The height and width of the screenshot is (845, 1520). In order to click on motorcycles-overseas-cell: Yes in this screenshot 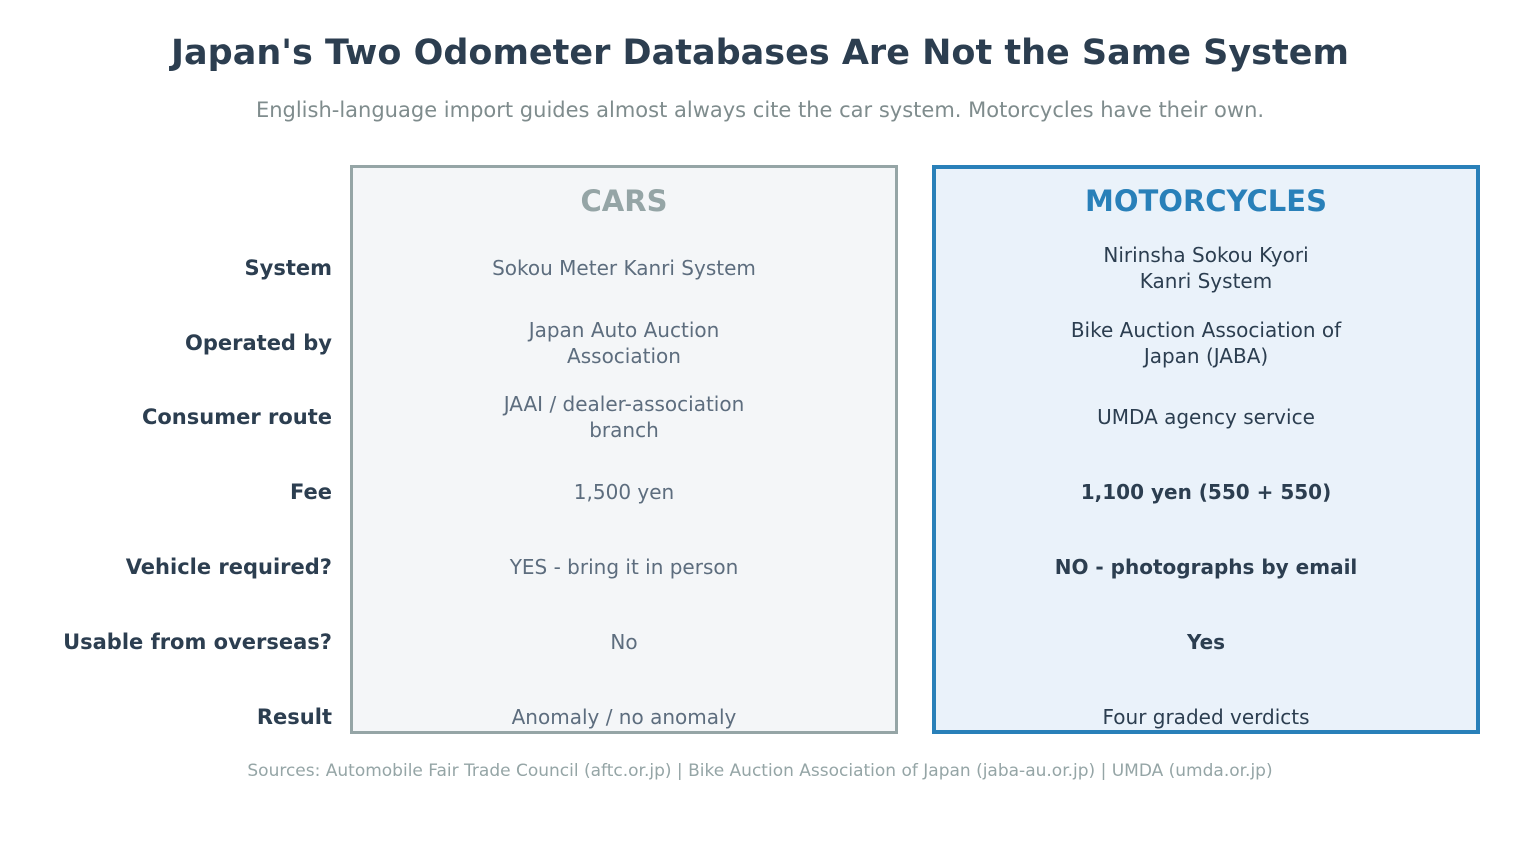, I will do `click(1206, 642)`.